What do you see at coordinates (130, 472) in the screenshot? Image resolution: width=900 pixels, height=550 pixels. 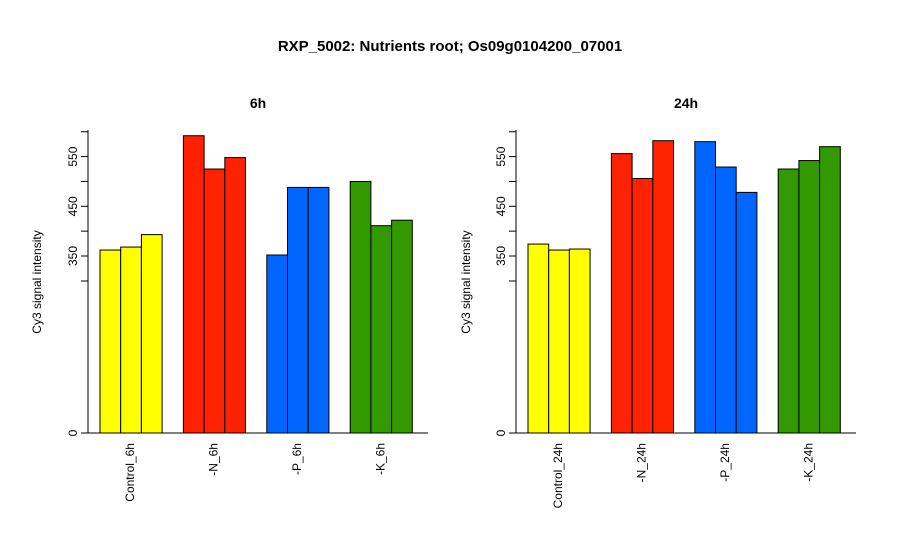 I see `x-tick-label: Control_6h` at bounding box center [130, 472].